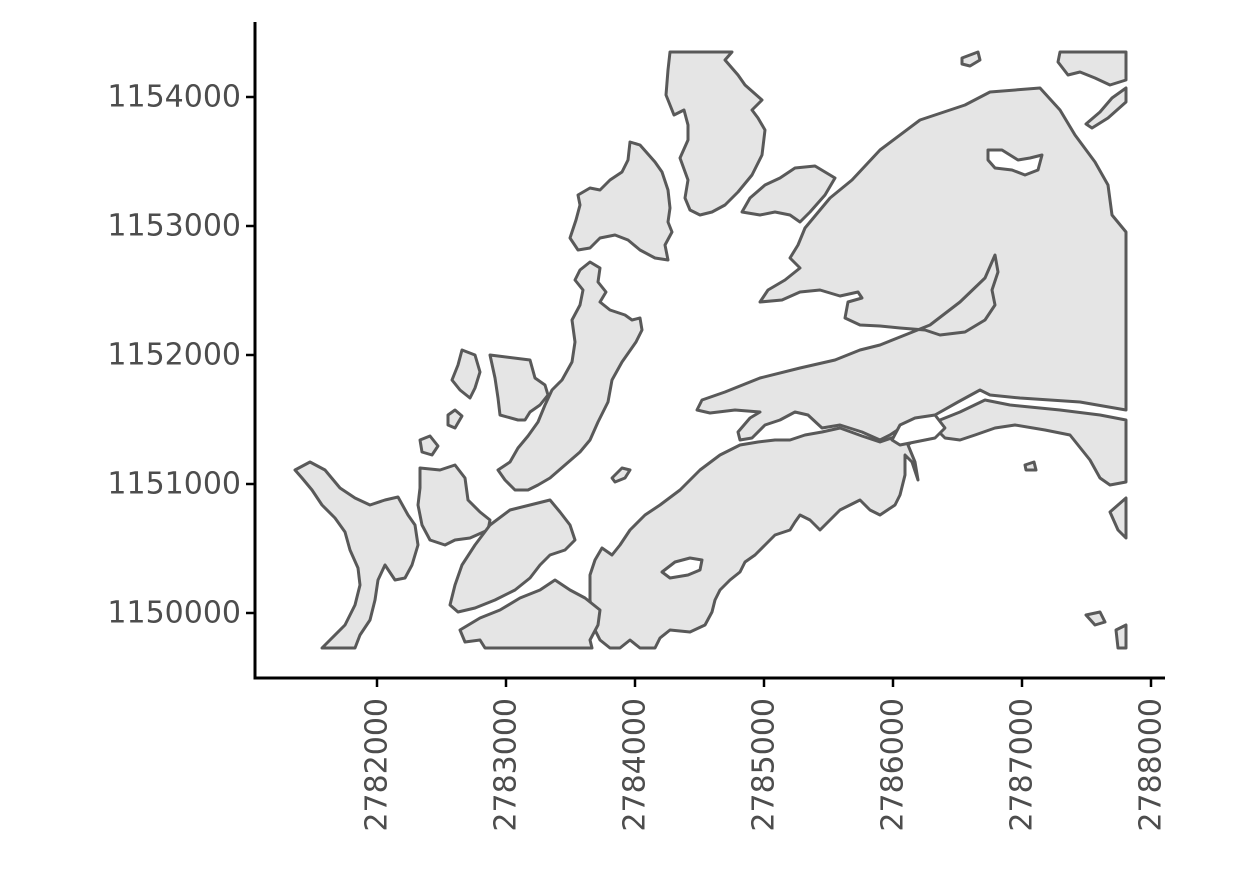 Image resolution: width=1237 pixels, height=884 pixels. I want to click on x-tick-label: 2782000, so click(377, 765).